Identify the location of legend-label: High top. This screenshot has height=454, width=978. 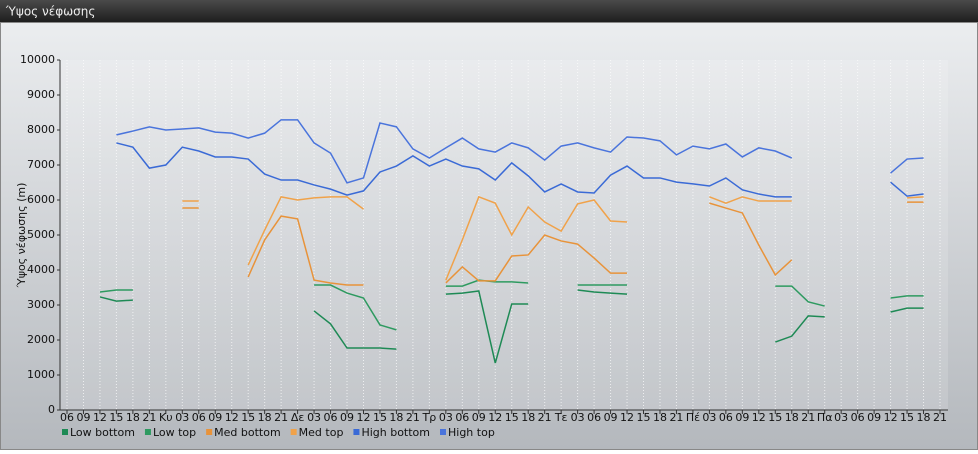
(471, 432).